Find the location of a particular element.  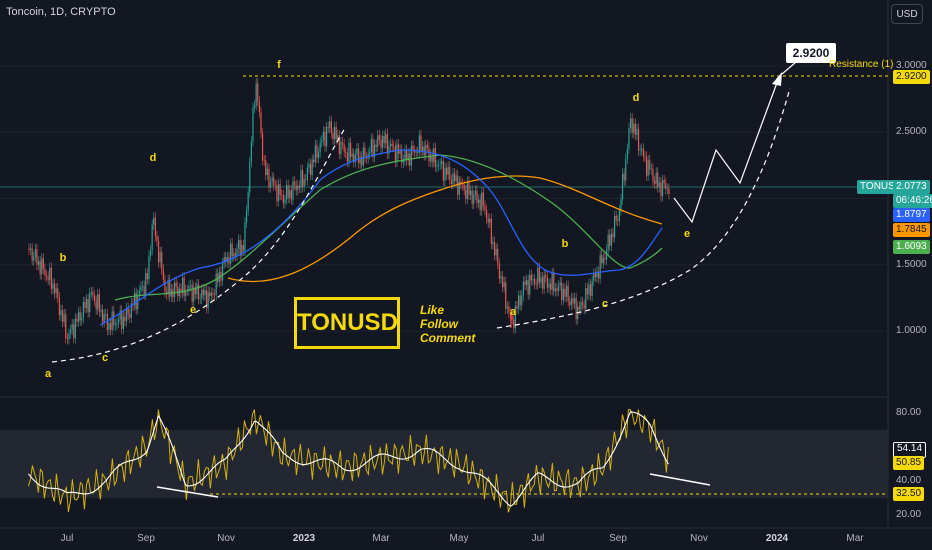

currency-button: USD is located at coordinates (907, 14).